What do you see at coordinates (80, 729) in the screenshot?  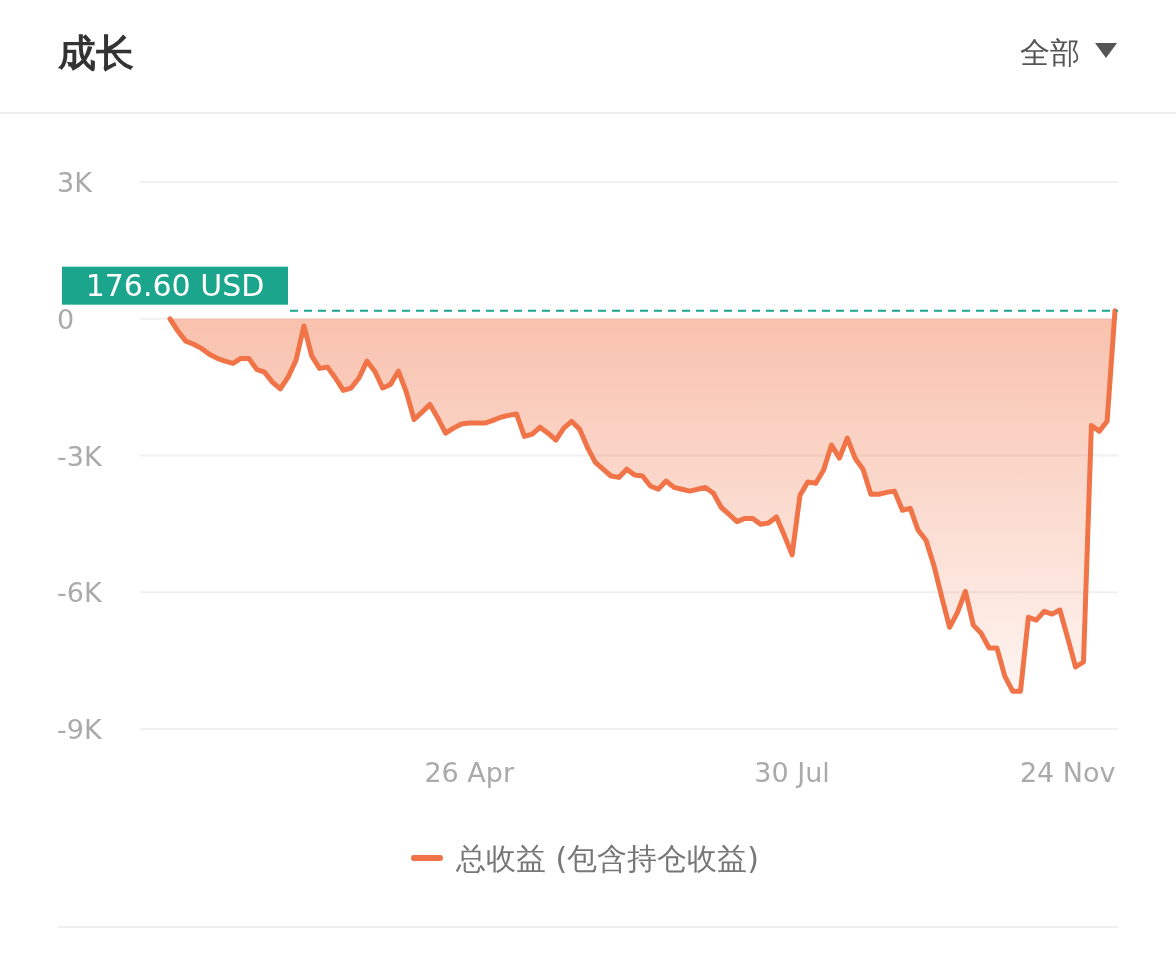 I see `y-tick-label: -9K` at bounding box center [80, 729].